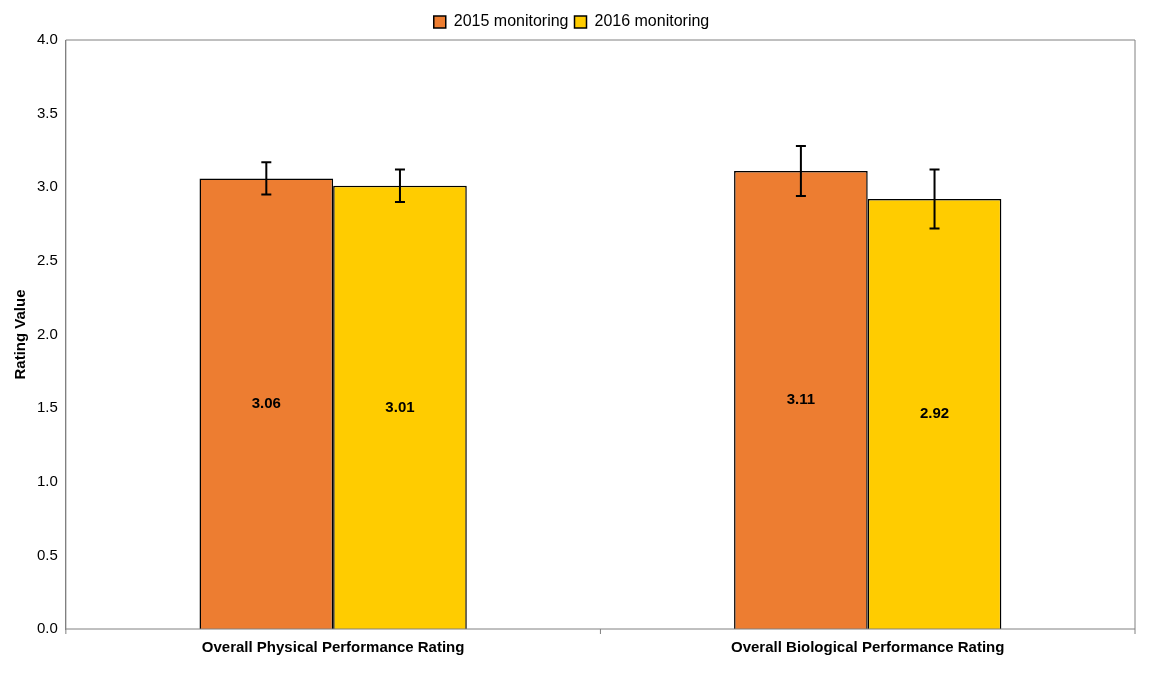  I want to click on y-tick-label: 4.0, so click(47, 39).